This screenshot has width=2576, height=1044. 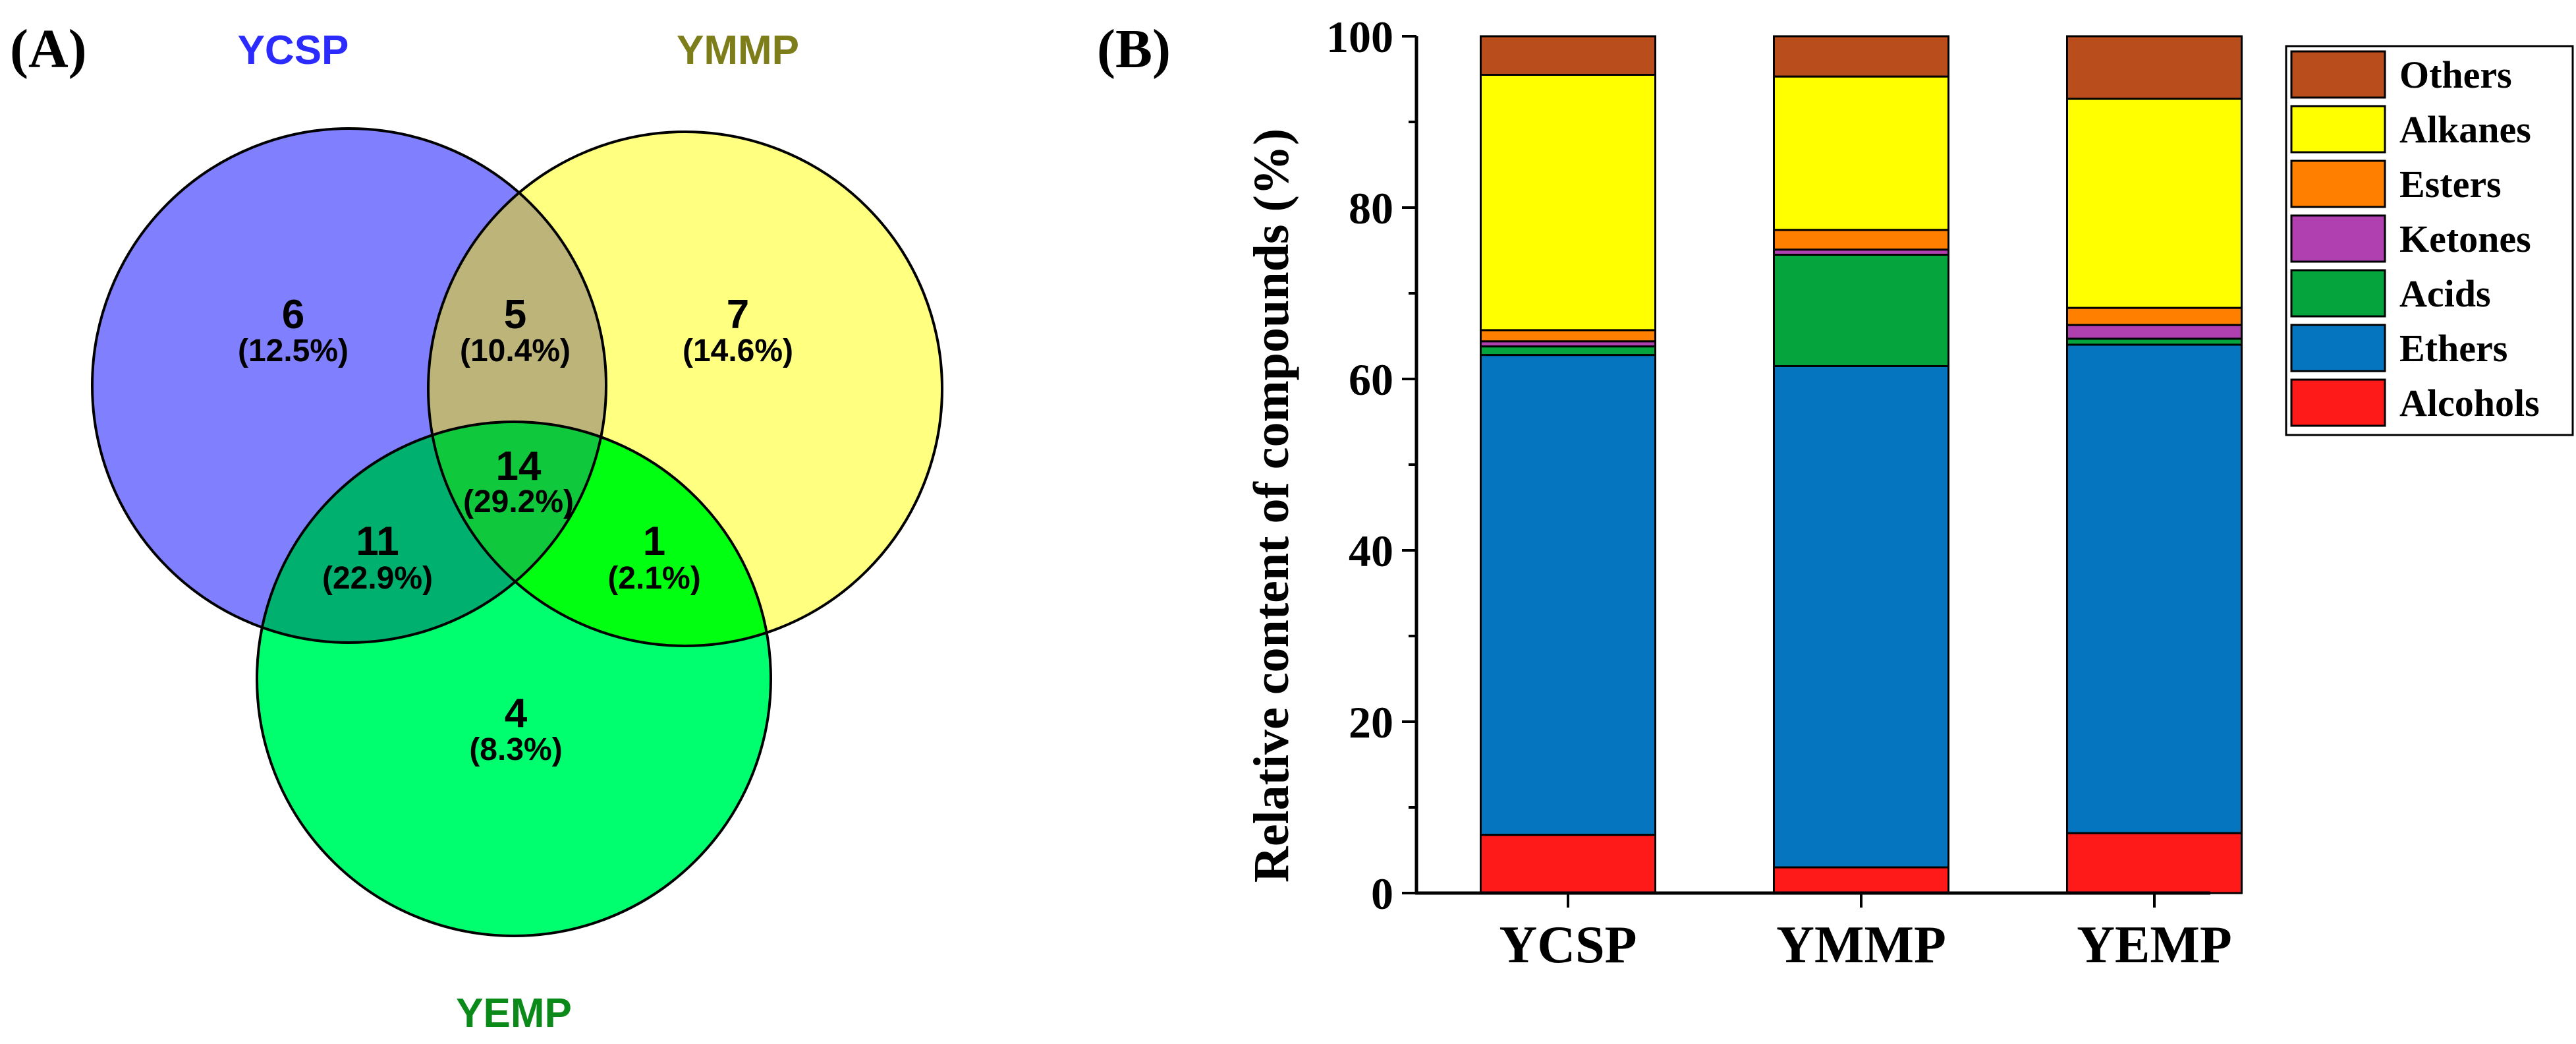 I want to click on legend-swatch-esters, so click(x=2338, y=184).